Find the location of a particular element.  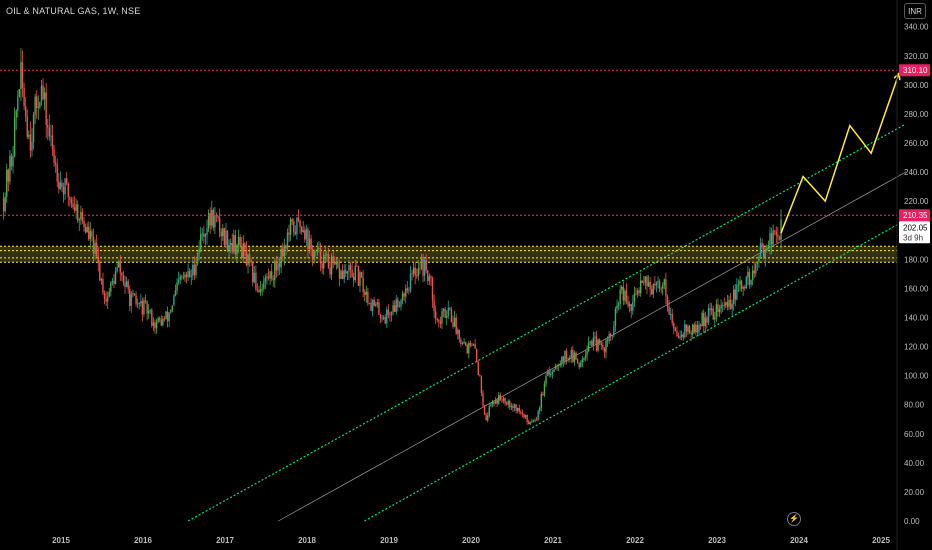

projection-path is located at coordinates (840, 153).